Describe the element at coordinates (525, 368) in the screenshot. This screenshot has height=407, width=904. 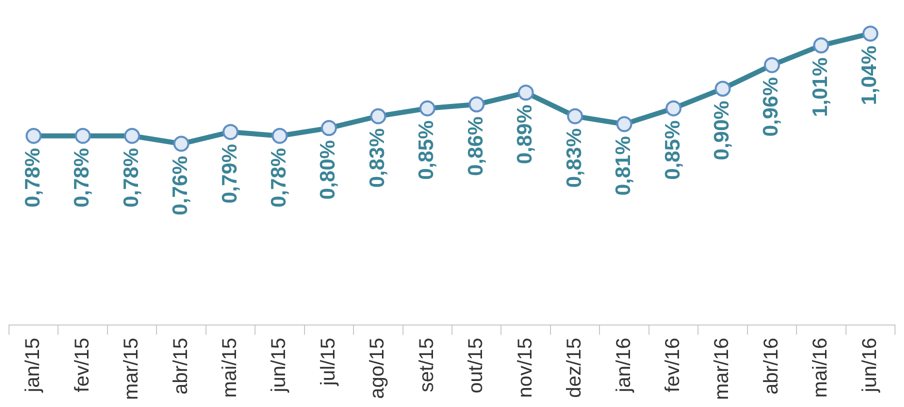
I see `x-tick-label: nov/15` at that location.